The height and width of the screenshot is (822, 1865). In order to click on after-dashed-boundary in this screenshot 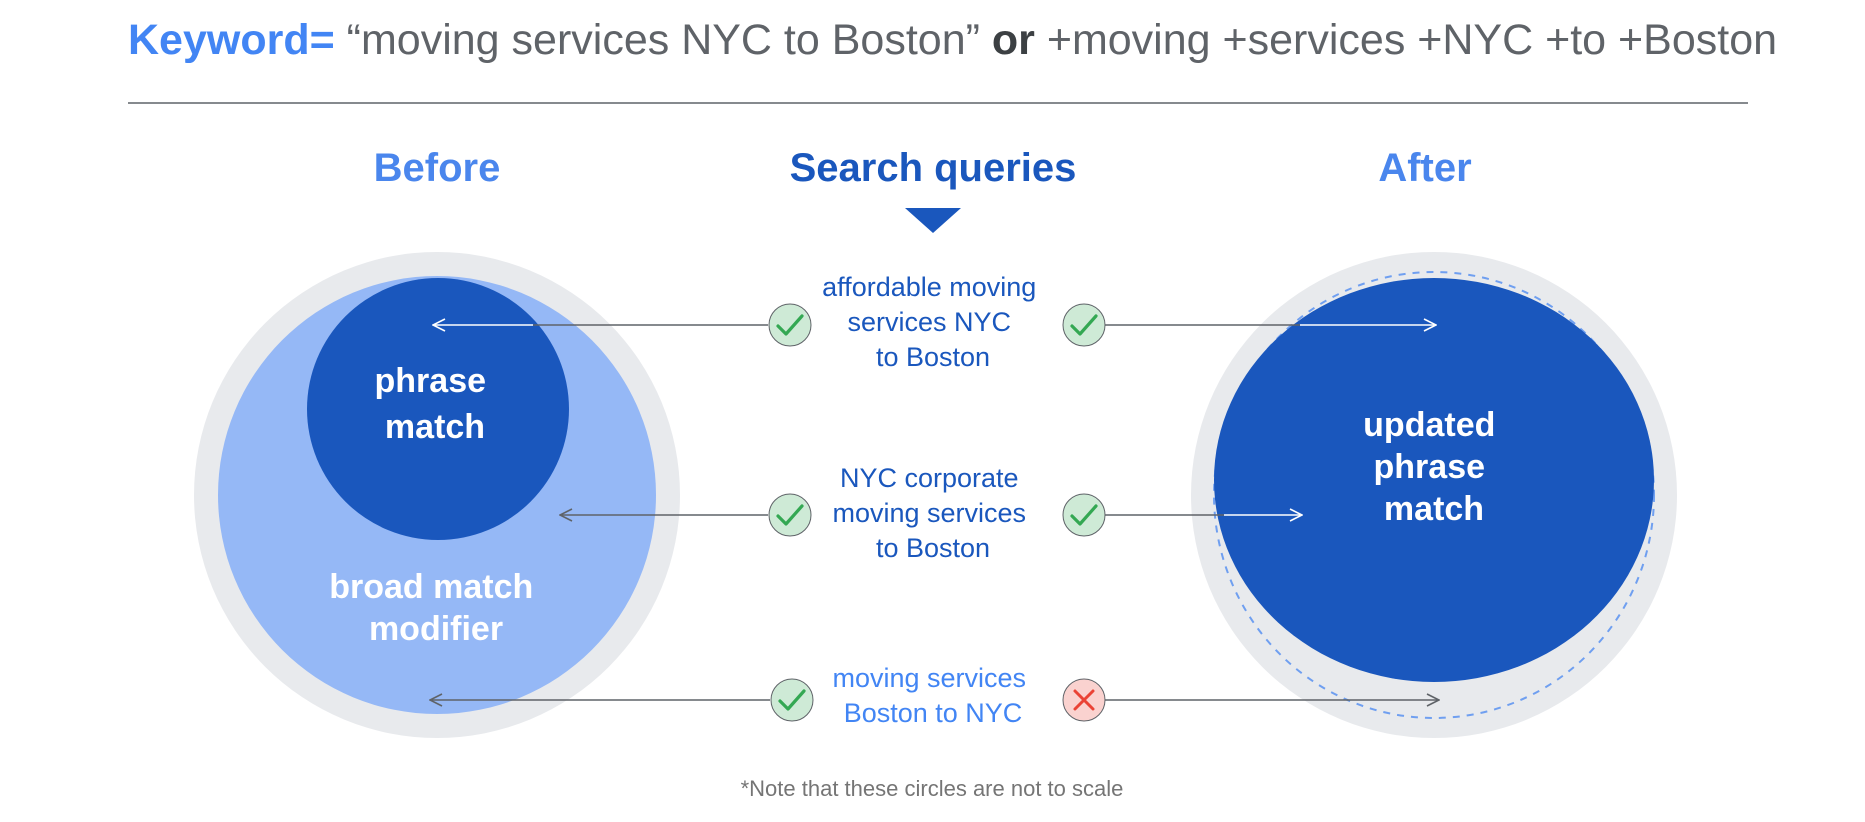, I will do `click(1434, 495)`.